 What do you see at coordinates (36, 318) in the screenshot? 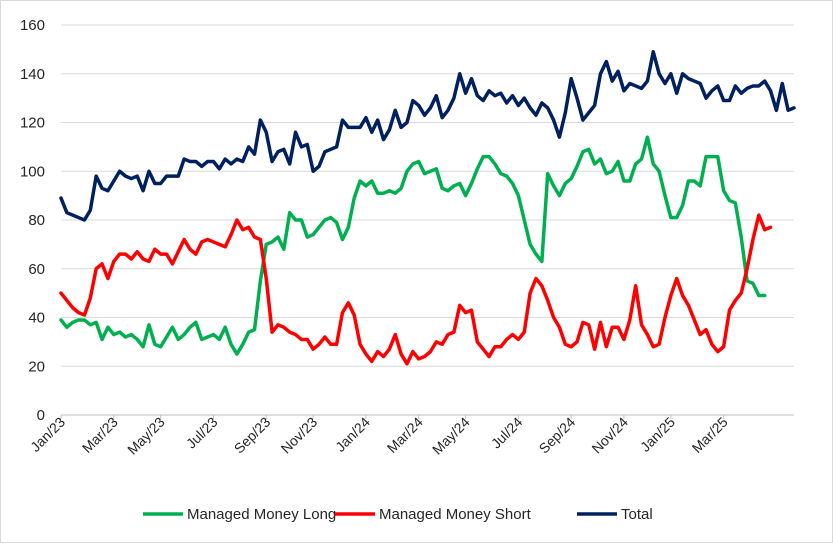
I see `y-tick-label: 40` at bounding box center [36, 318].